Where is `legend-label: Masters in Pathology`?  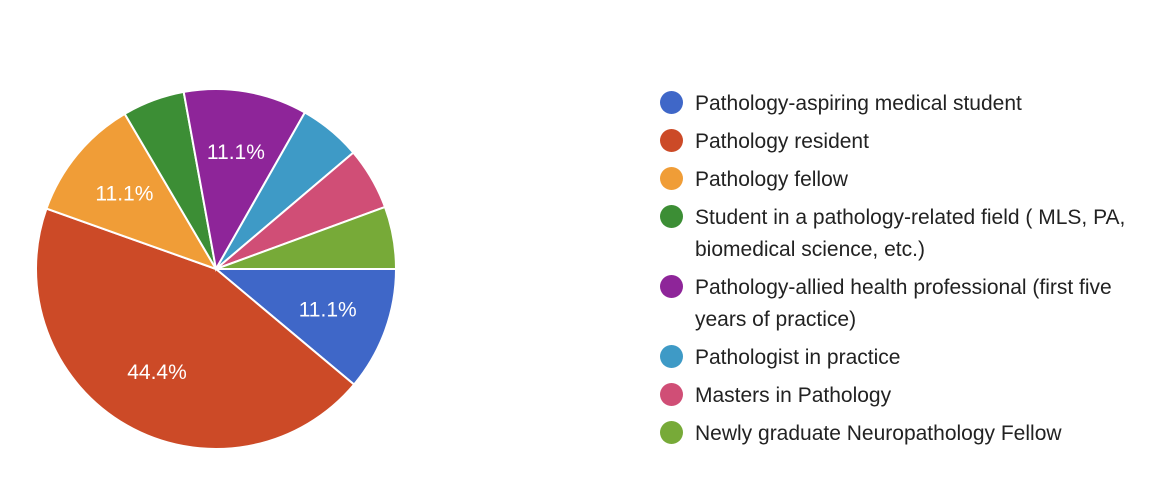
legend-label: Masters in Pathology is located at coordinates (793, 395).